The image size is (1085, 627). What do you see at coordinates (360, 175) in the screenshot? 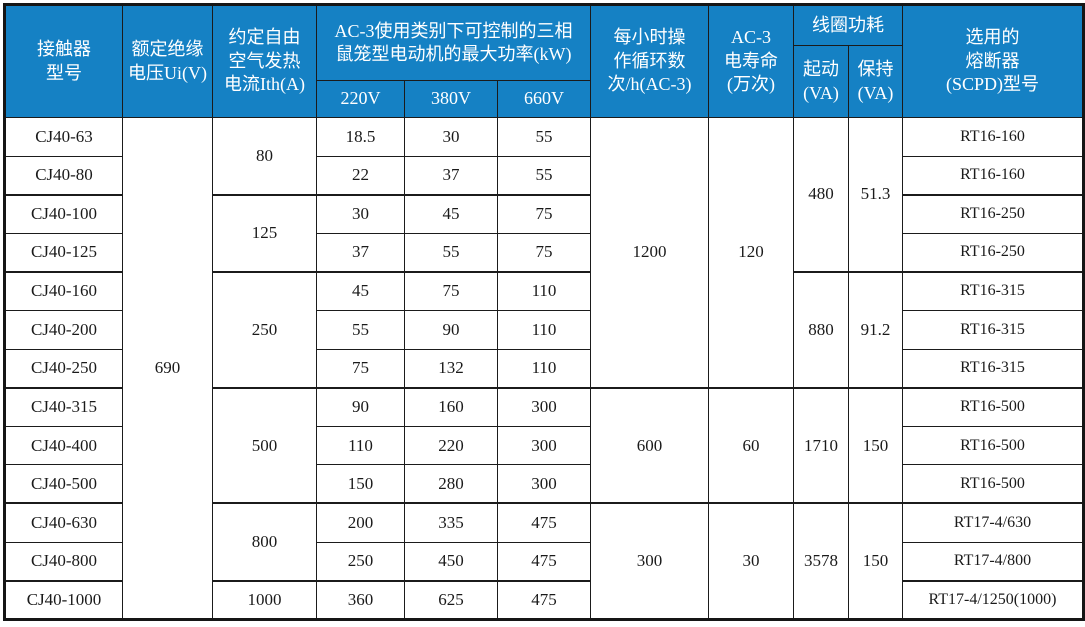
I see `cell-p220: 22` at bounding box center [360, 175].